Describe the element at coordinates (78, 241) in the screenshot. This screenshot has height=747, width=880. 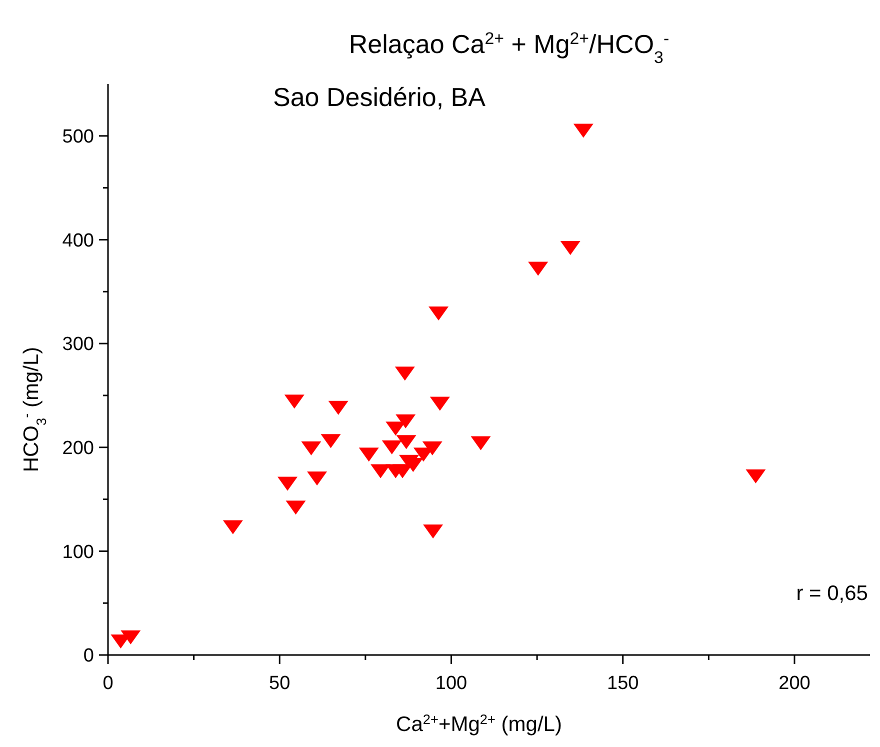
I see `y-tick-label: 400` at that location.